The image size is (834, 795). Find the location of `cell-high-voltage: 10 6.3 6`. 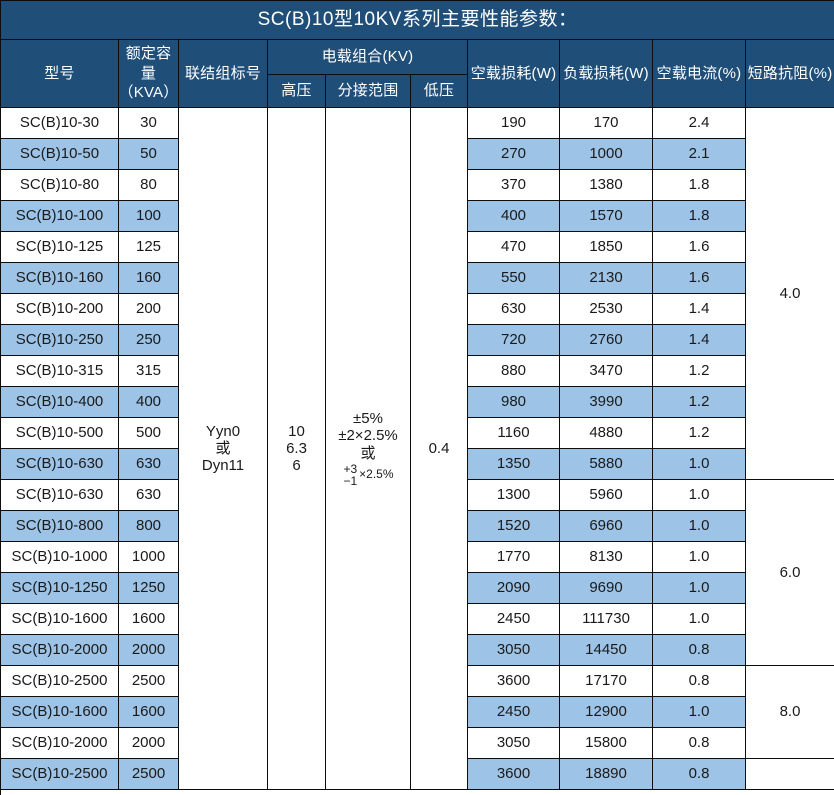

cell-high-voltage: 10 6.3 6 is located at coordinates (296, 448).